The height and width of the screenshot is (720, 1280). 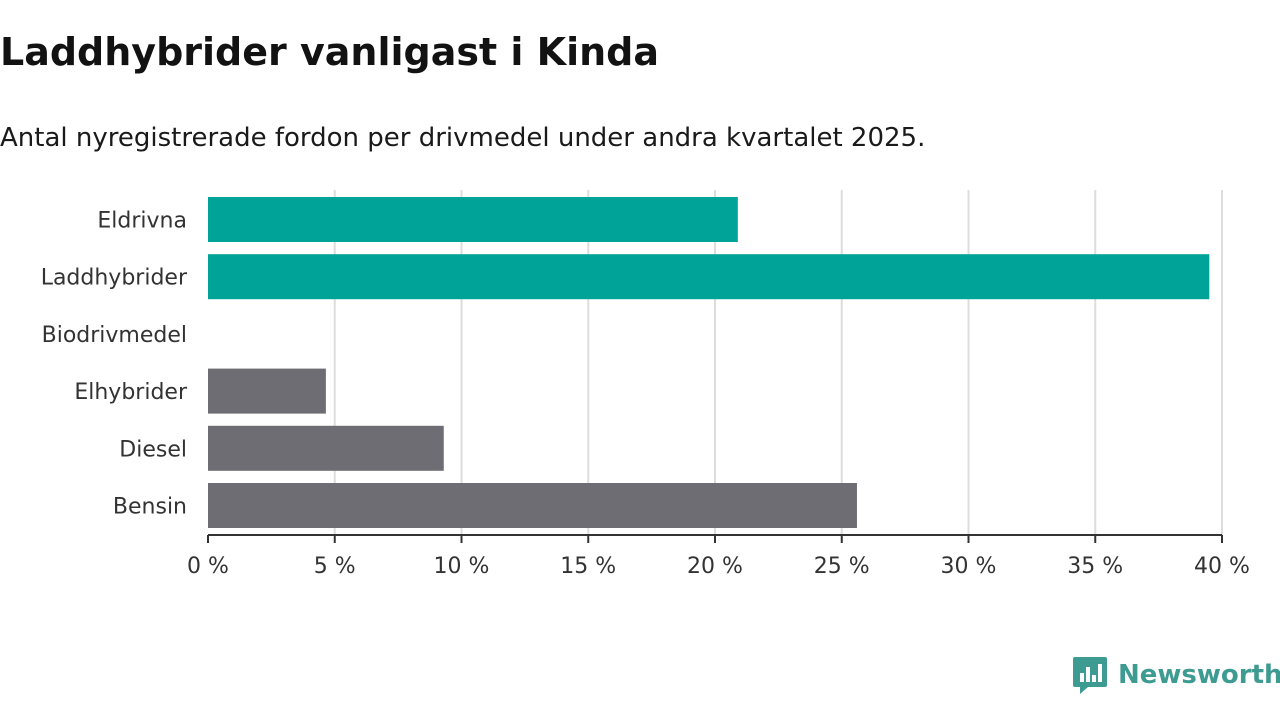 What do you see at coordinates (588, 566) in the screenshot?
I see `x-tick-label: 15 %` at bounding box center [588, 566].